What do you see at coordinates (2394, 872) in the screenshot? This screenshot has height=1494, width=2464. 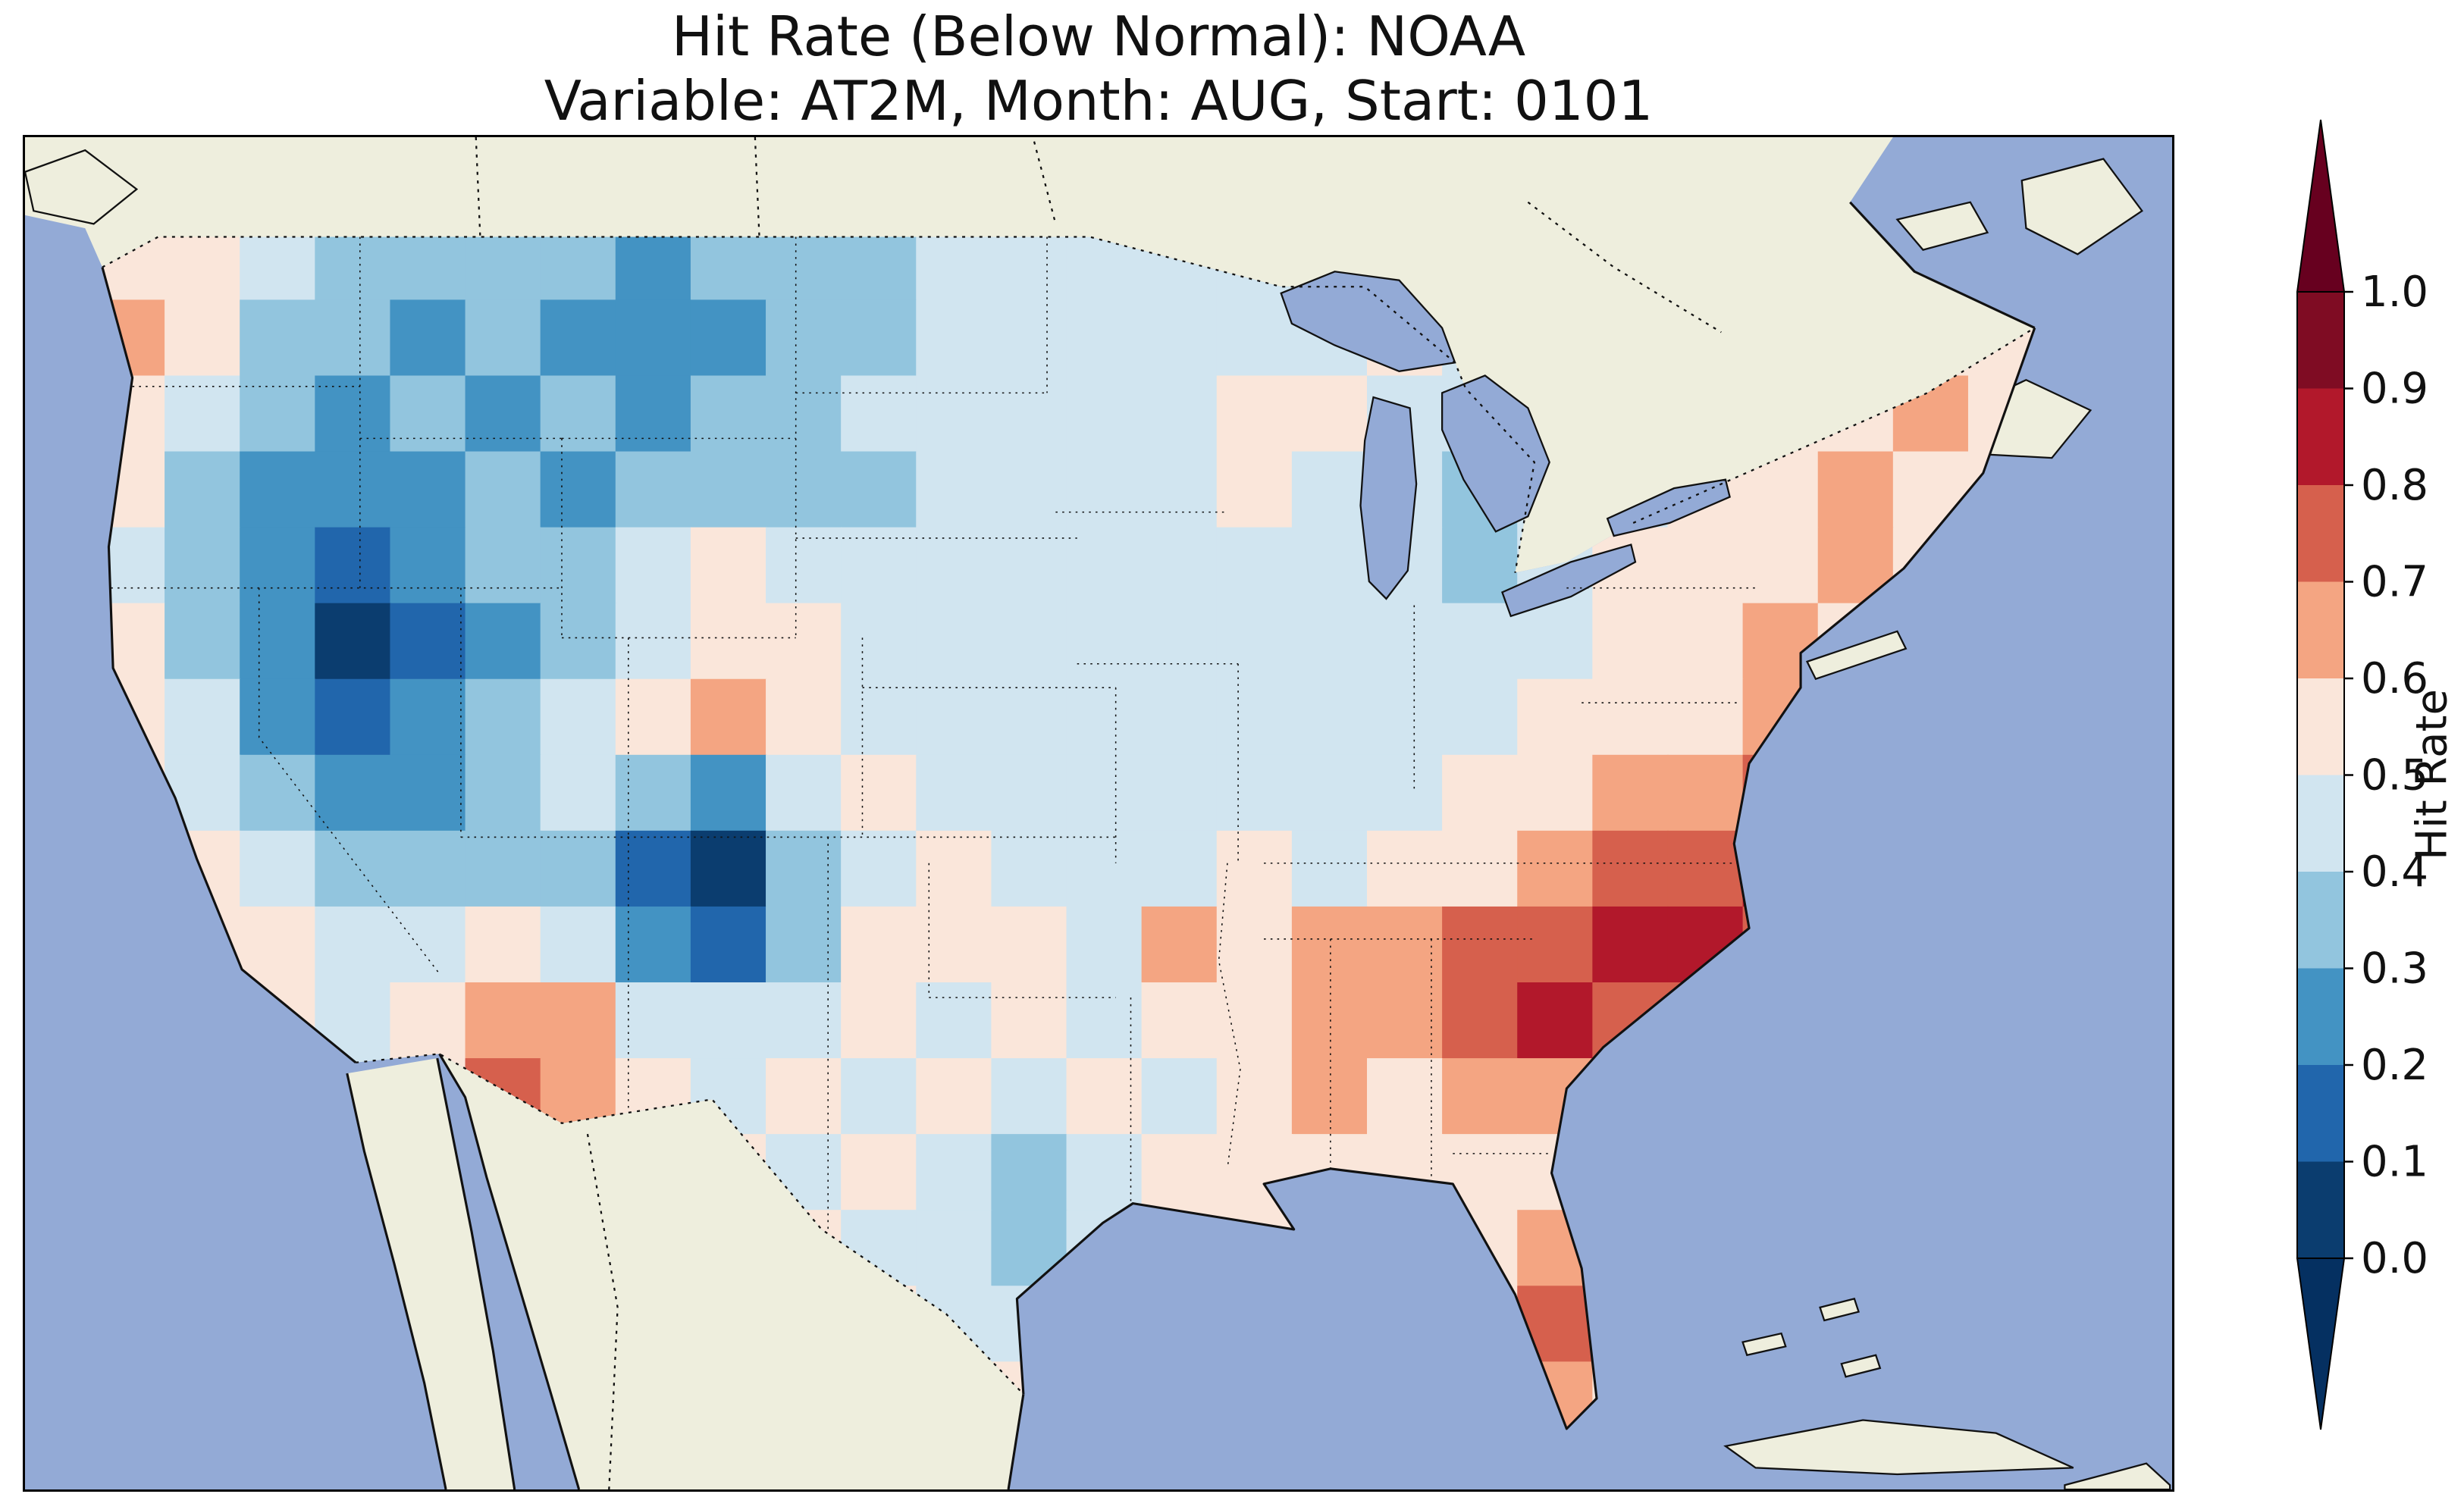 I see `colorbar-tick-label: 0.4` at bounding box center [2394, 872].